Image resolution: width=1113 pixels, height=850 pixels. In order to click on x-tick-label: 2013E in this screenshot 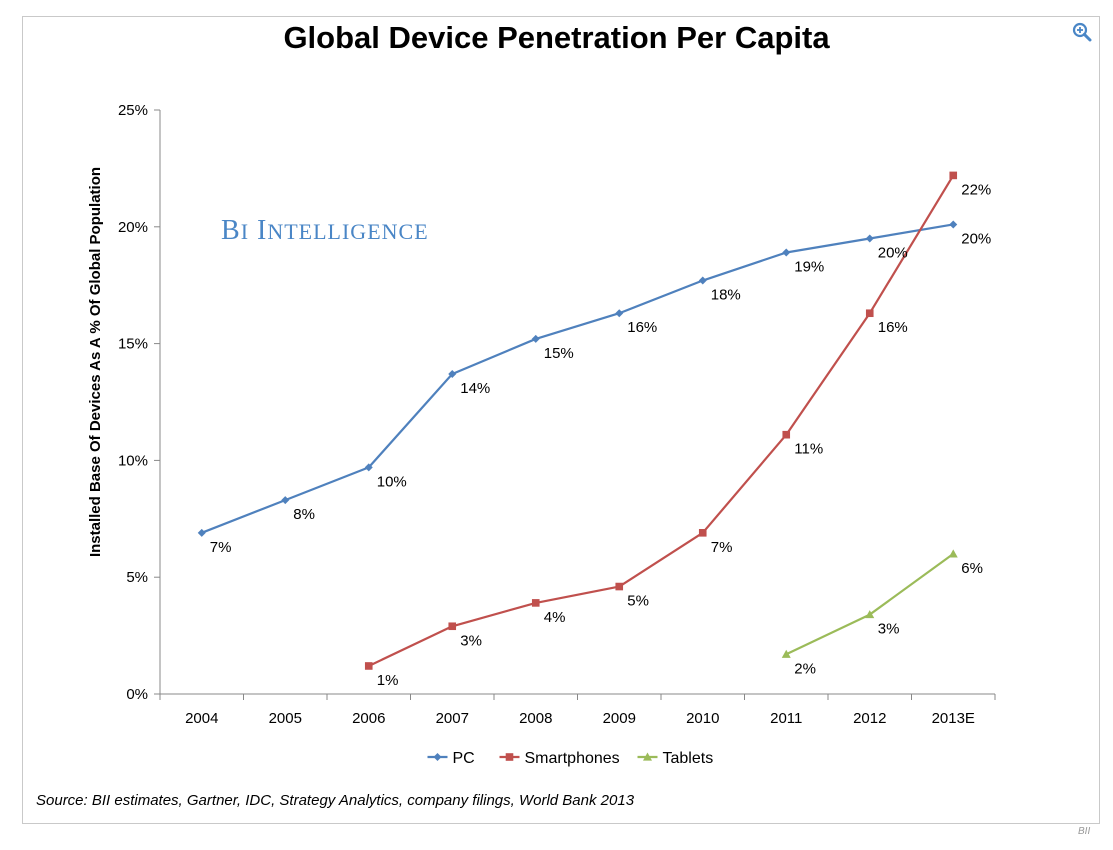, I will do `click(953, 718)`.